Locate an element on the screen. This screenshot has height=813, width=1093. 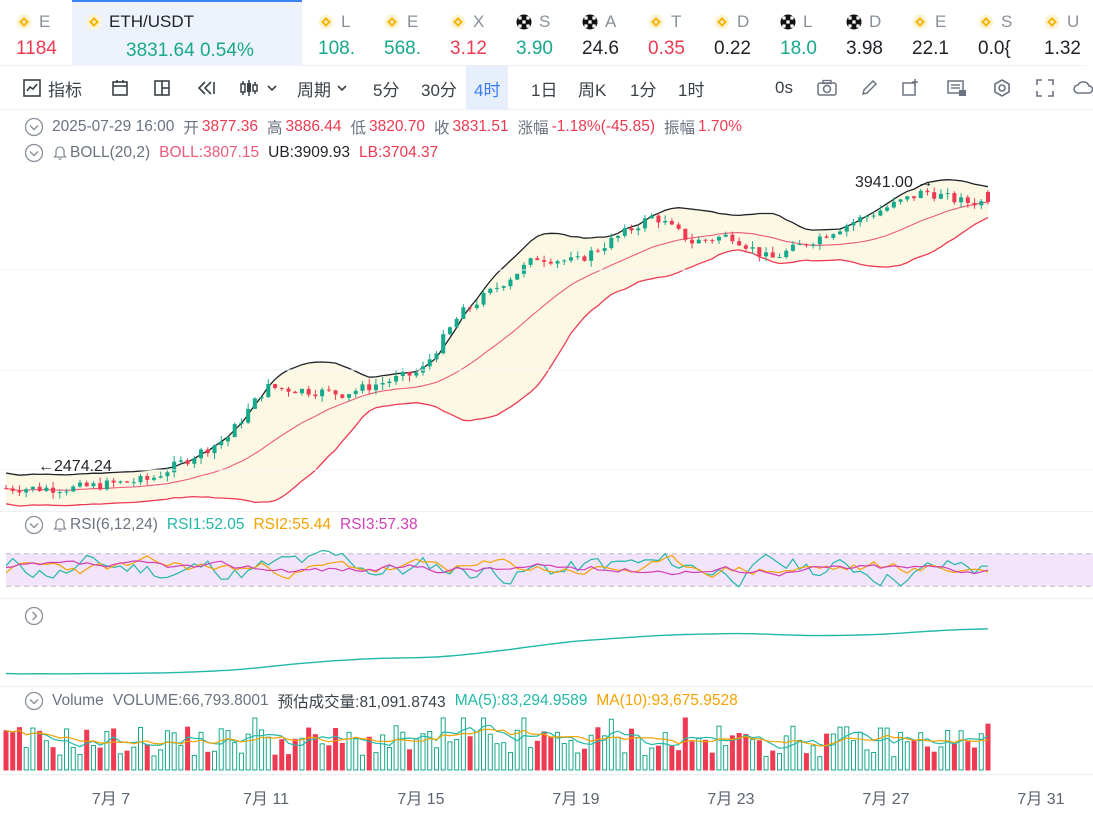
timeframe-tab: 周K is located at coordinates (592, 90).